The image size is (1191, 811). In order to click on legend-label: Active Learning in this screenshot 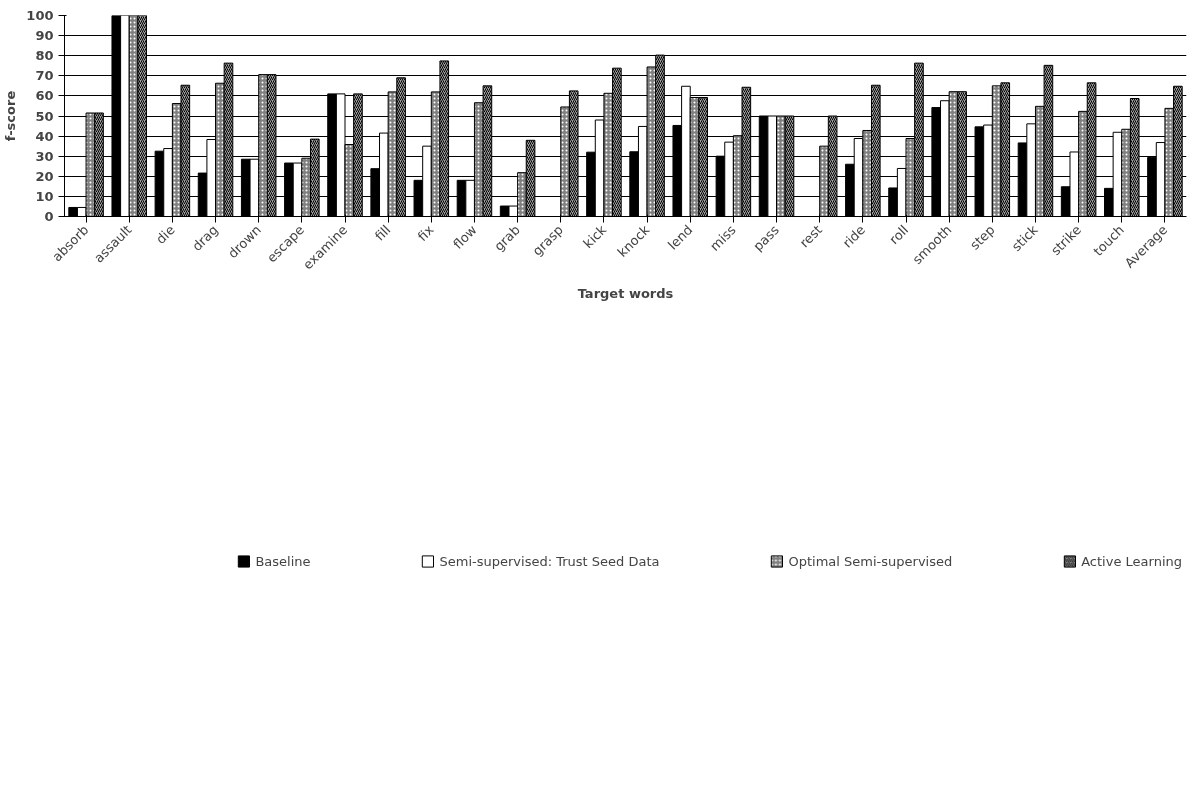, I will do `click(1131, 561)`.